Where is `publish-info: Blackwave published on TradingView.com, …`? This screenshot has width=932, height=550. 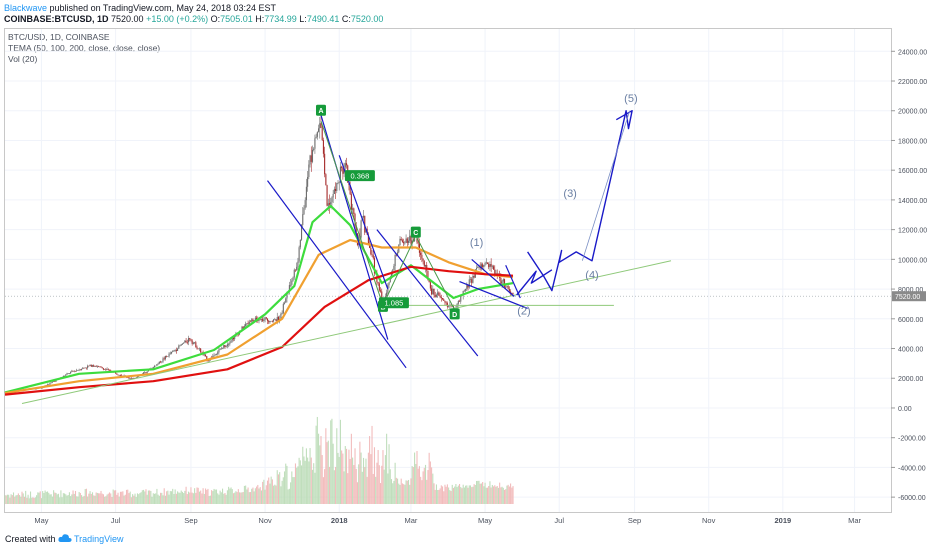 publish-info: Blackwave published on TradingView.com, … is located at coordinates (140, 8).